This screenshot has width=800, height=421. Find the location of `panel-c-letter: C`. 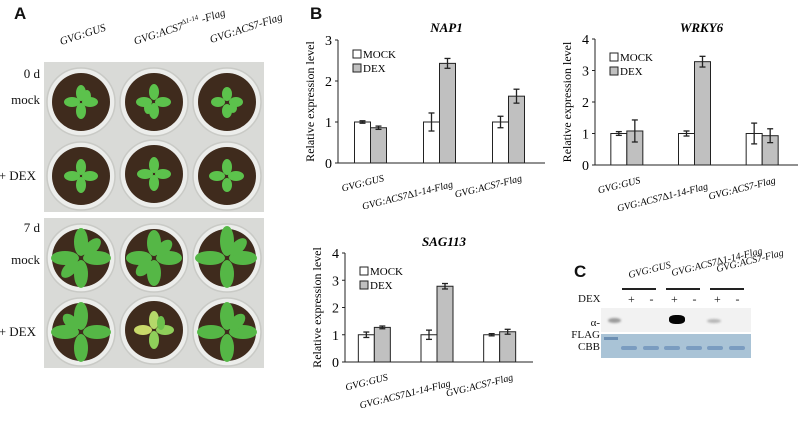

panel-c-letter: C is located at coordinates (580, 271).